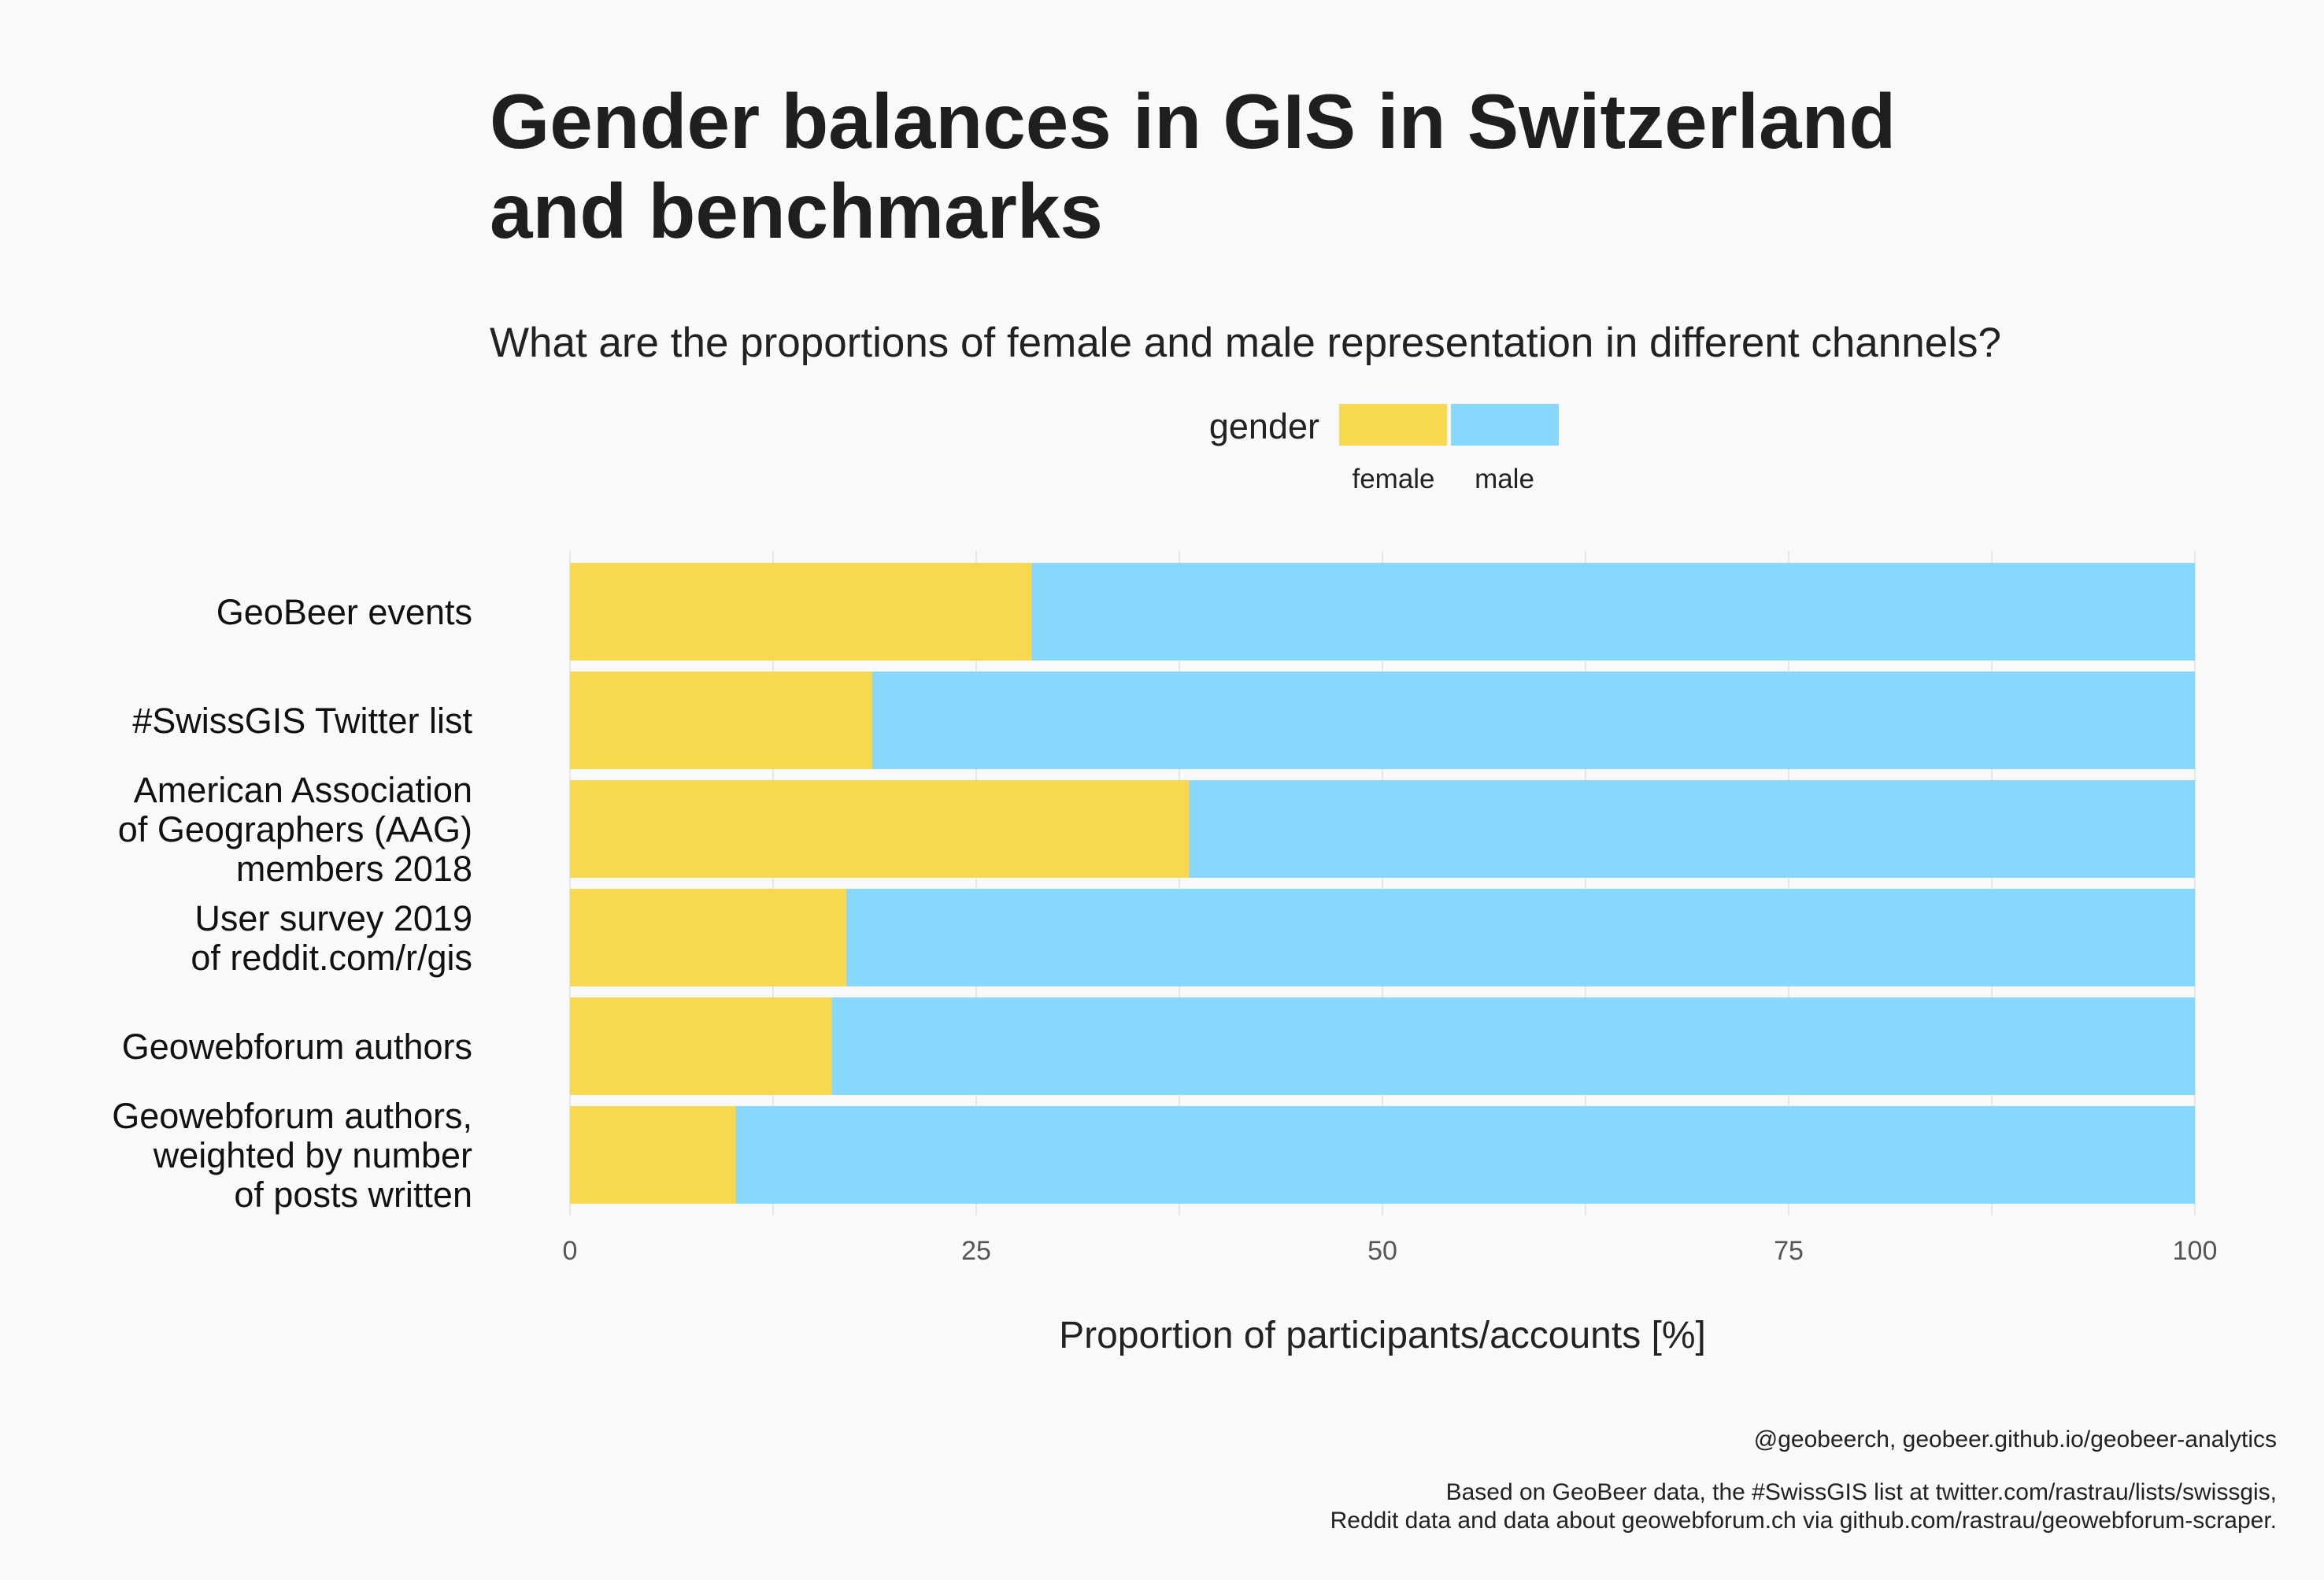 The width and height of the screenshot is (2324, 1580). What do you see at coordinates (2195, 1251) in the screenshot?
I see `x-tick-label-4: 100` at bounding box center [2195, 1251].